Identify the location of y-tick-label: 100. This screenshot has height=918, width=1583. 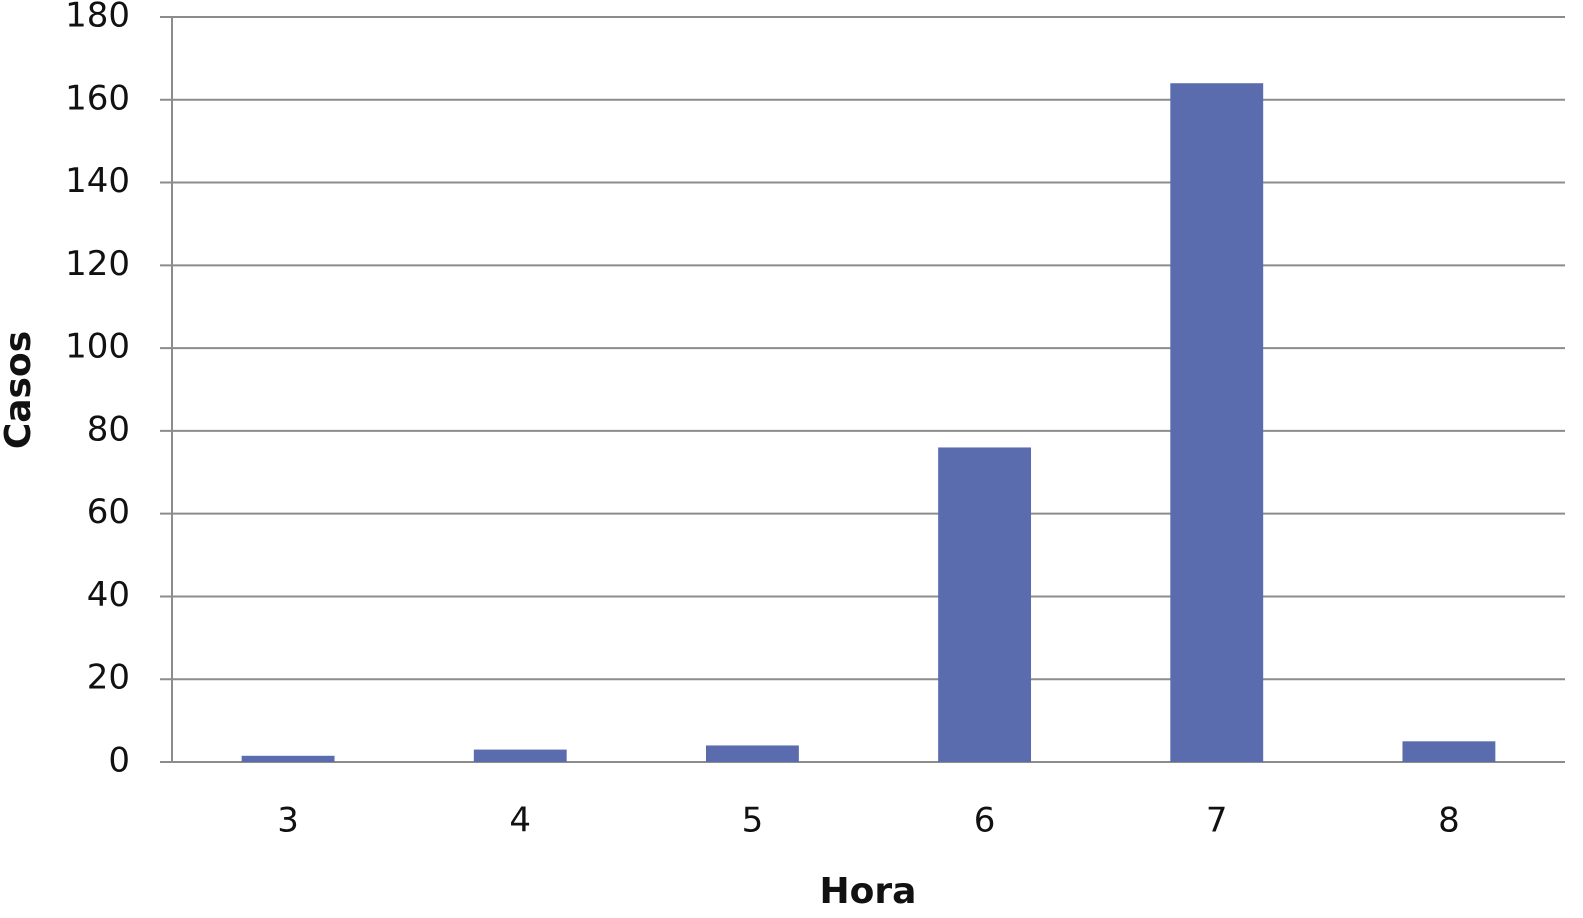
(97, 347).